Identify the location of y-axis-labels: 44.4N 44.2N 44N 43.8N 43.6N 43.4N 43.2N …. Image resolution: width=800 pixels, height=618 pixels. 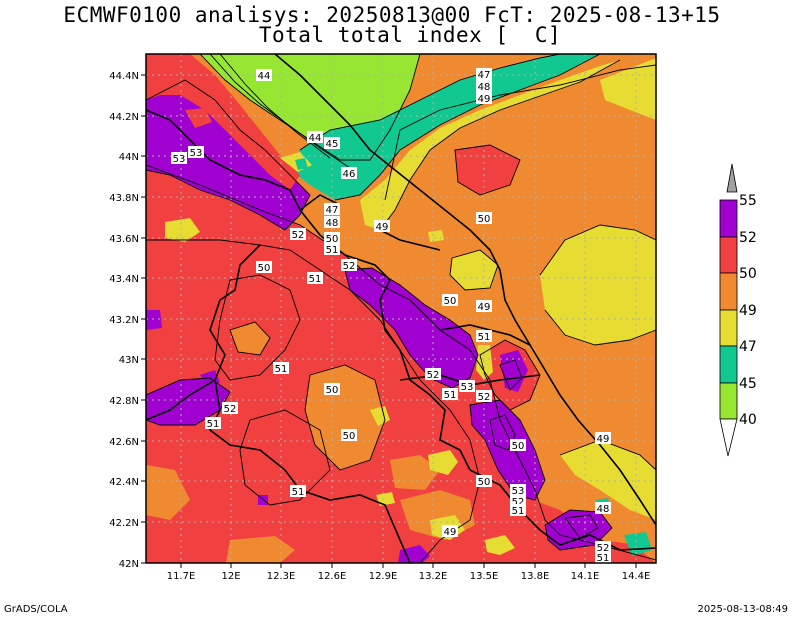
(124, 320).